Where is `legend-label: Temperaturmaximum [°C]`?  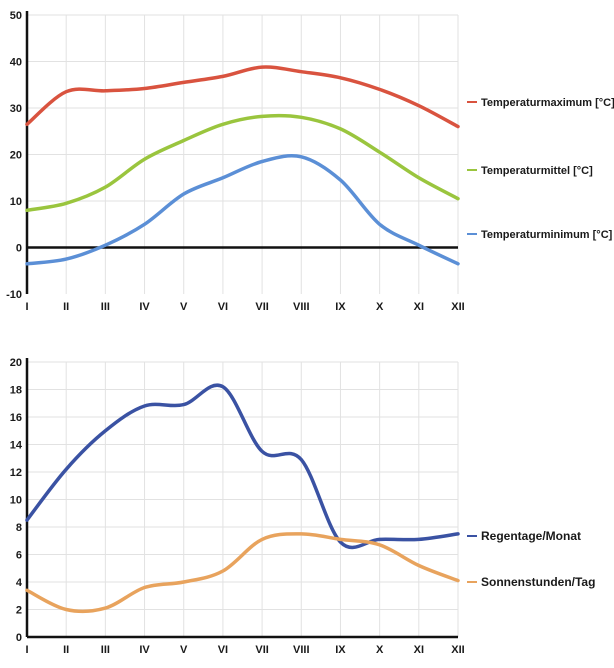 legend-label: Temperaturmaximum [°C] is located at coordinates (547, 103).